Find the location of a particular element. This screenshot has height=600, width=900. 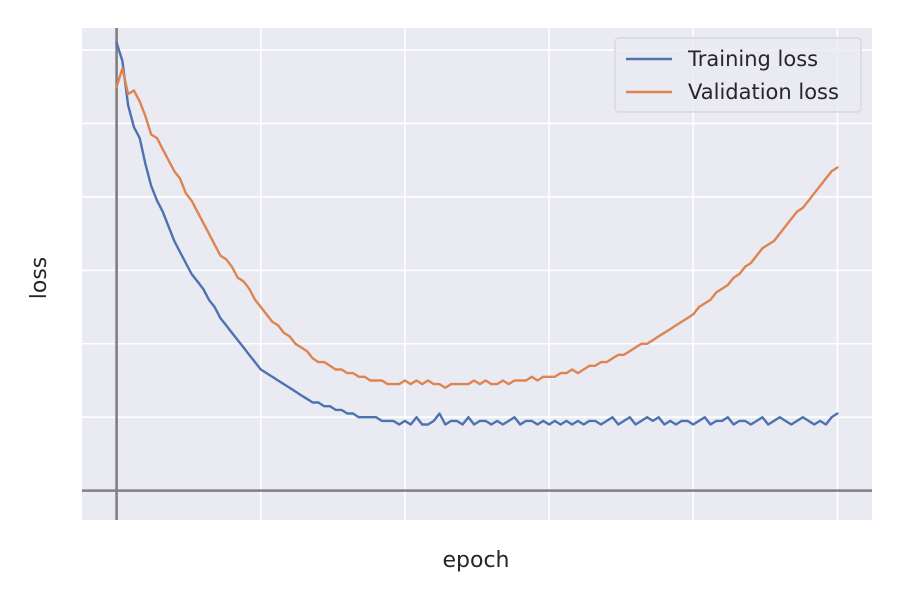

y-axis-label: loss is located at coordinates (39, 278).